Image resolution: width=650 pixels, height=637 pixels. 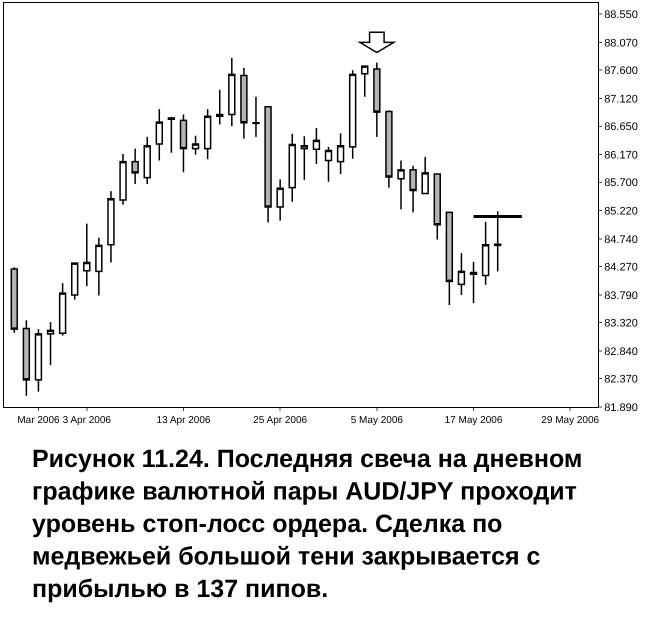 What do you see at coordinates (621, 99) in the screenshot?
I see `y-tick-label: 87.120` at bounding box center [621, 99].